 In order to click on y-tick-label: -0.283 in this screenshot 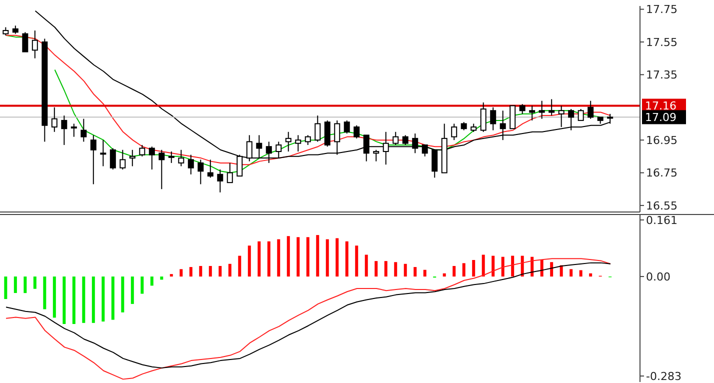, I will do `click(664, 376)`.